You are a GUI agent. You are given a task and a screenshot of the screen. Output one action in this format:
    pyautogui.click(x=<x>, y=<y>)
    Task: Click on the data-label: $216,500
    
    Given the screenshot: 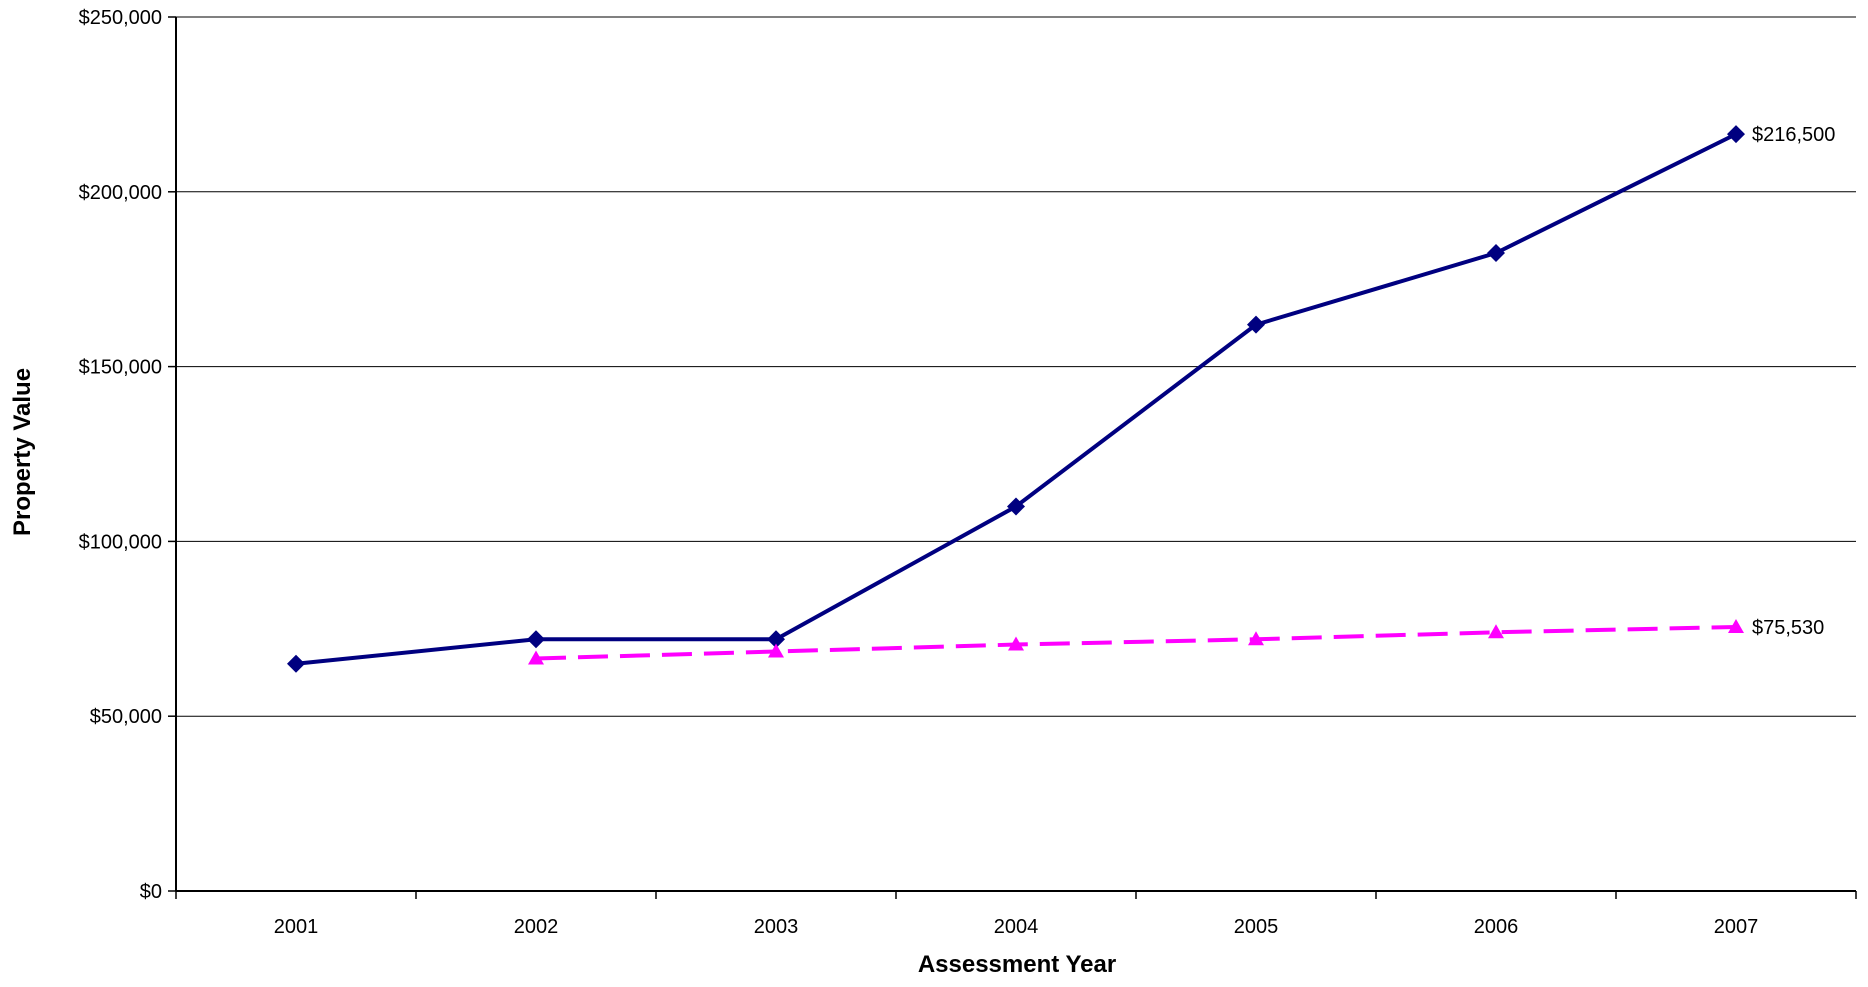 What is the action you would take?
    pyautogui.click(x=1793, y=135)
    